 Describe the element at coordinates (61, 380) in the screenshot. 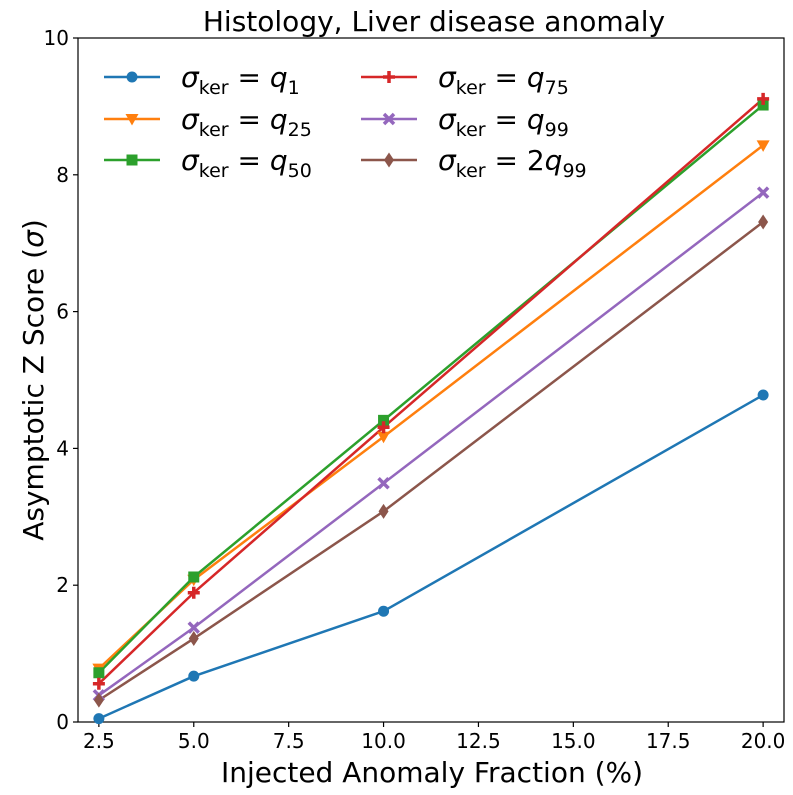

I see `y-axis: 0 2 4 6 8 10` at that location.